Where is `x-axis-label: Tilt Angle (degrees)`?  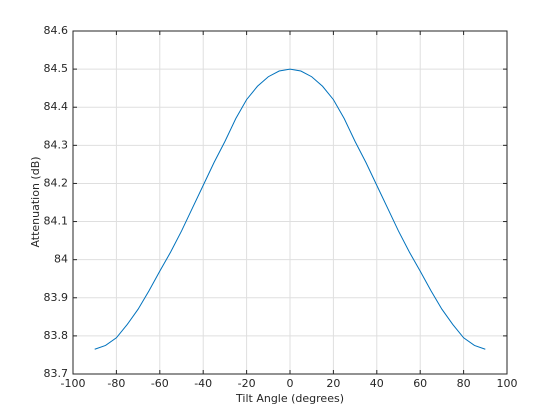
x-axis-label: Tilt Angle (degrees) is located at coordinates (289, 398).